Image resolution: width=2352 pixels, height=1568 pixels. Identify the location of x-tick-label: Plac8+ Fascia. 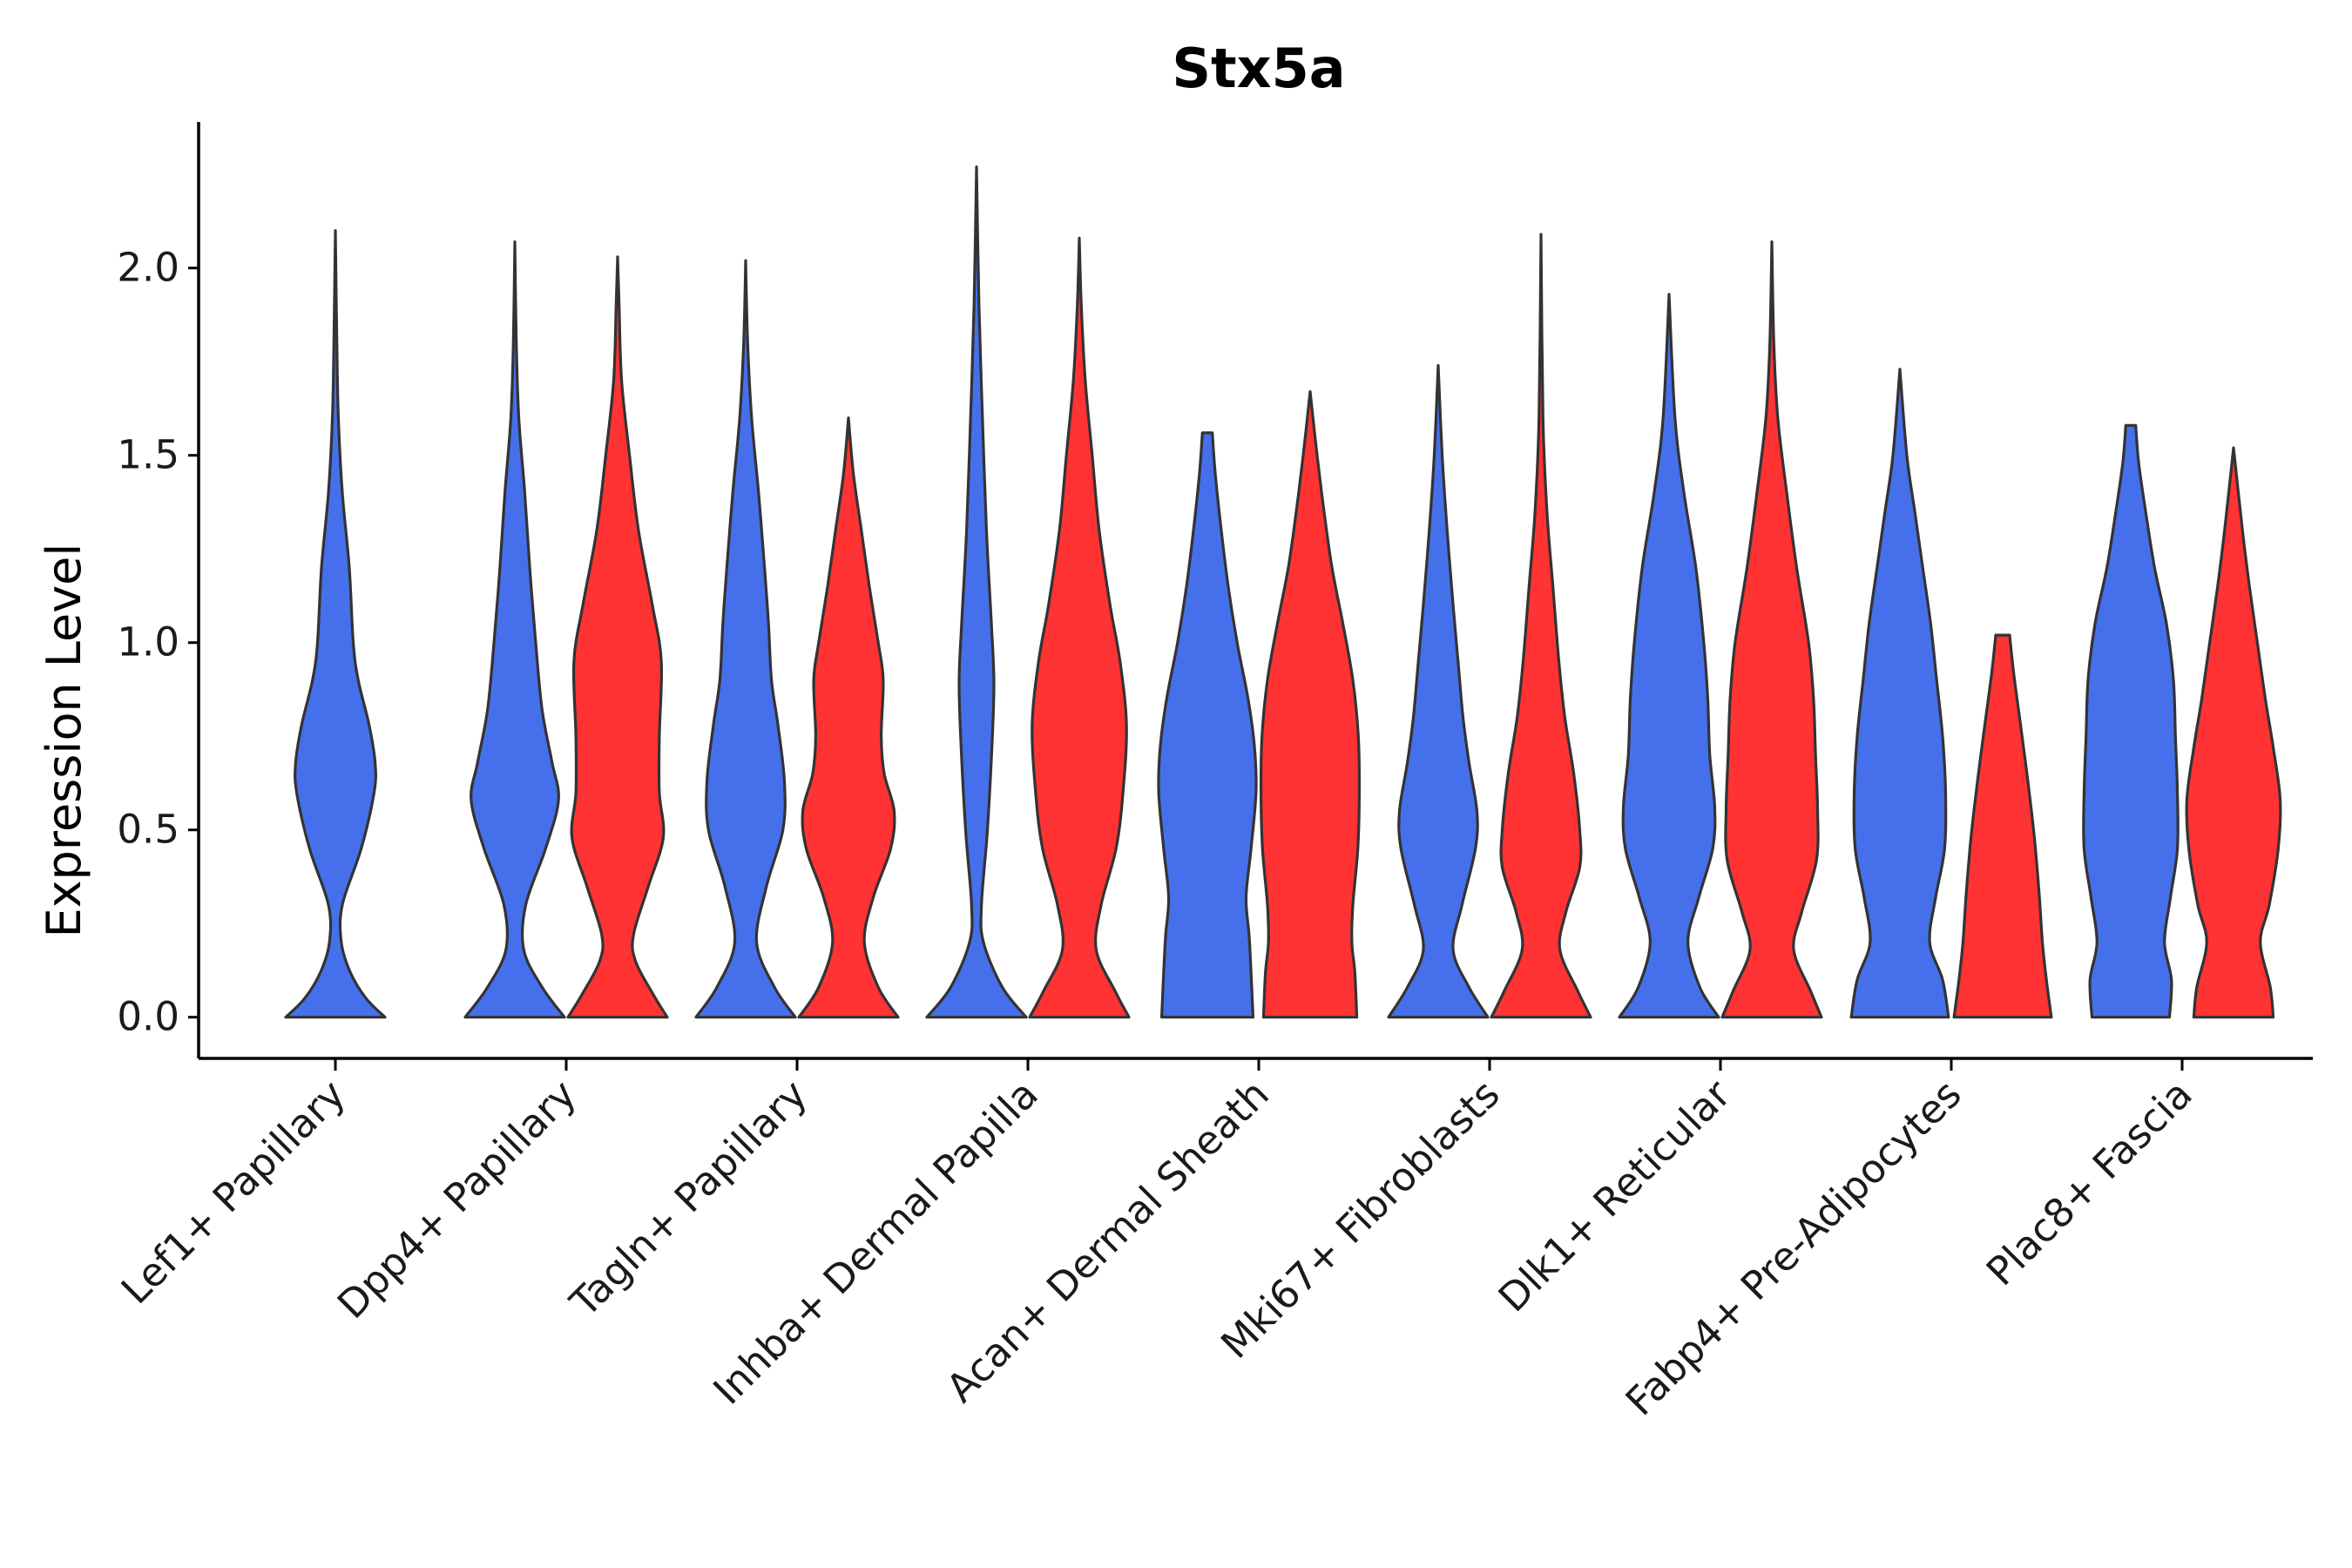
(2089, 1182).